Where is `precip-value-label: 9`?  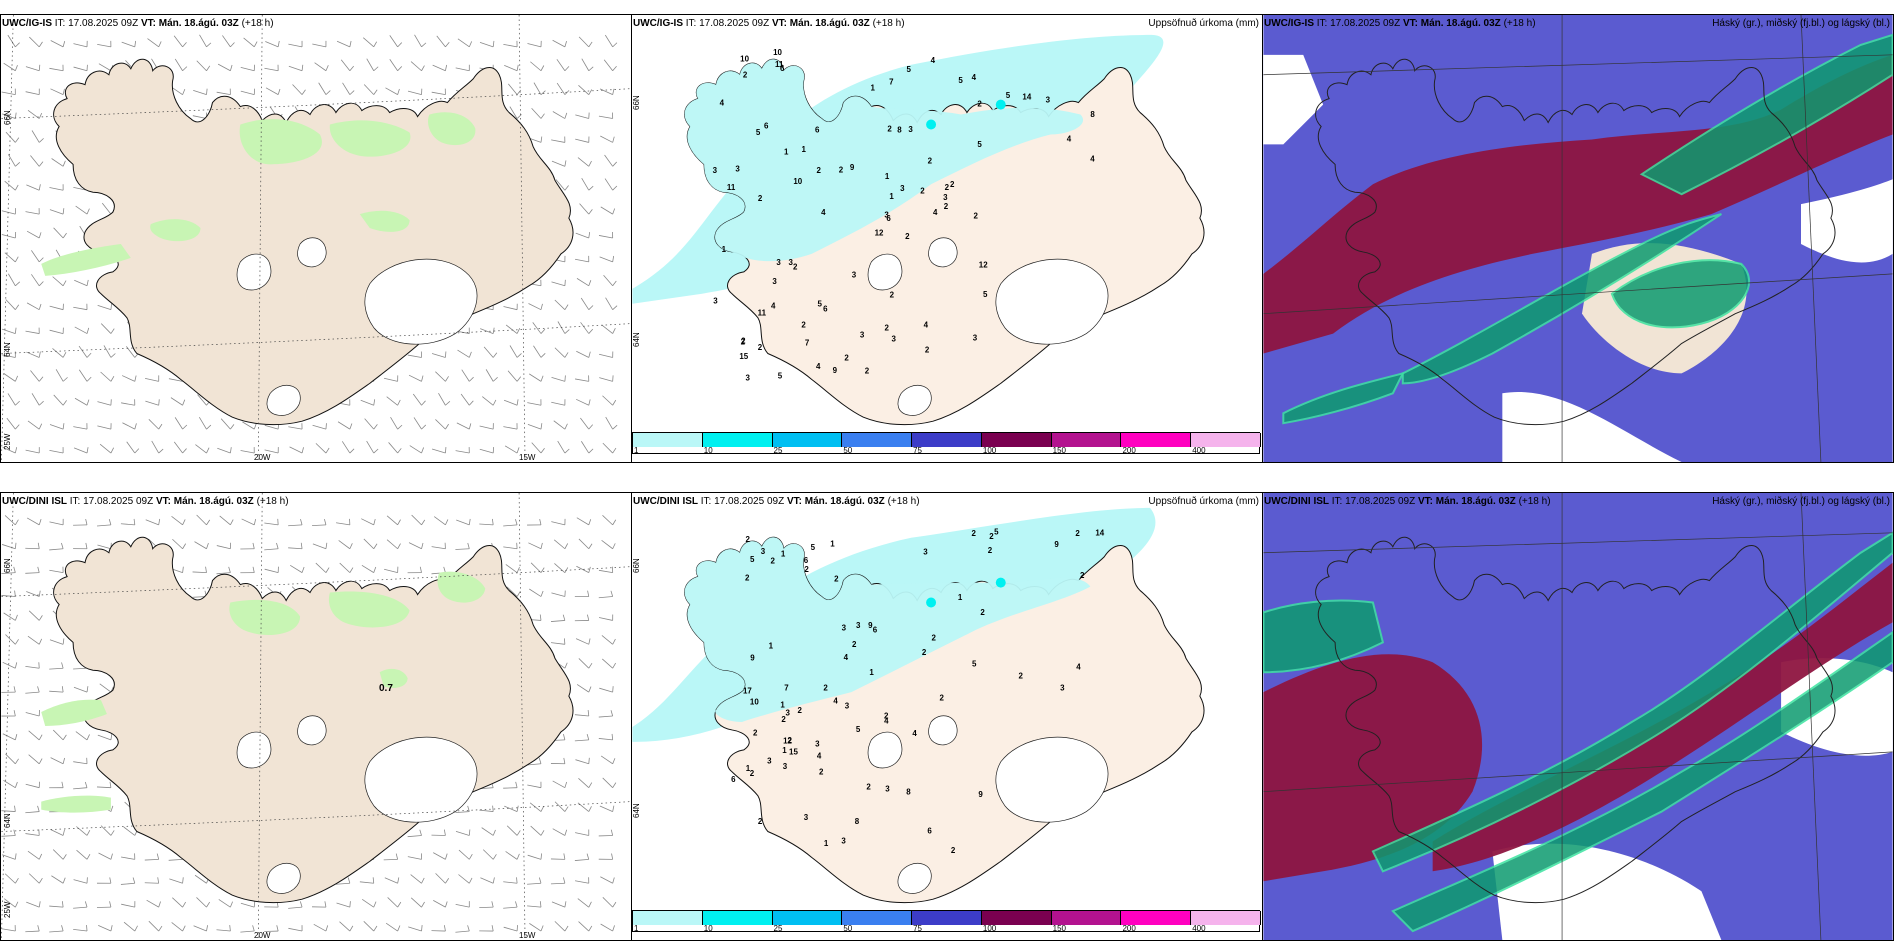
precip-value-label: 9 is located at coordinates (752, 658).